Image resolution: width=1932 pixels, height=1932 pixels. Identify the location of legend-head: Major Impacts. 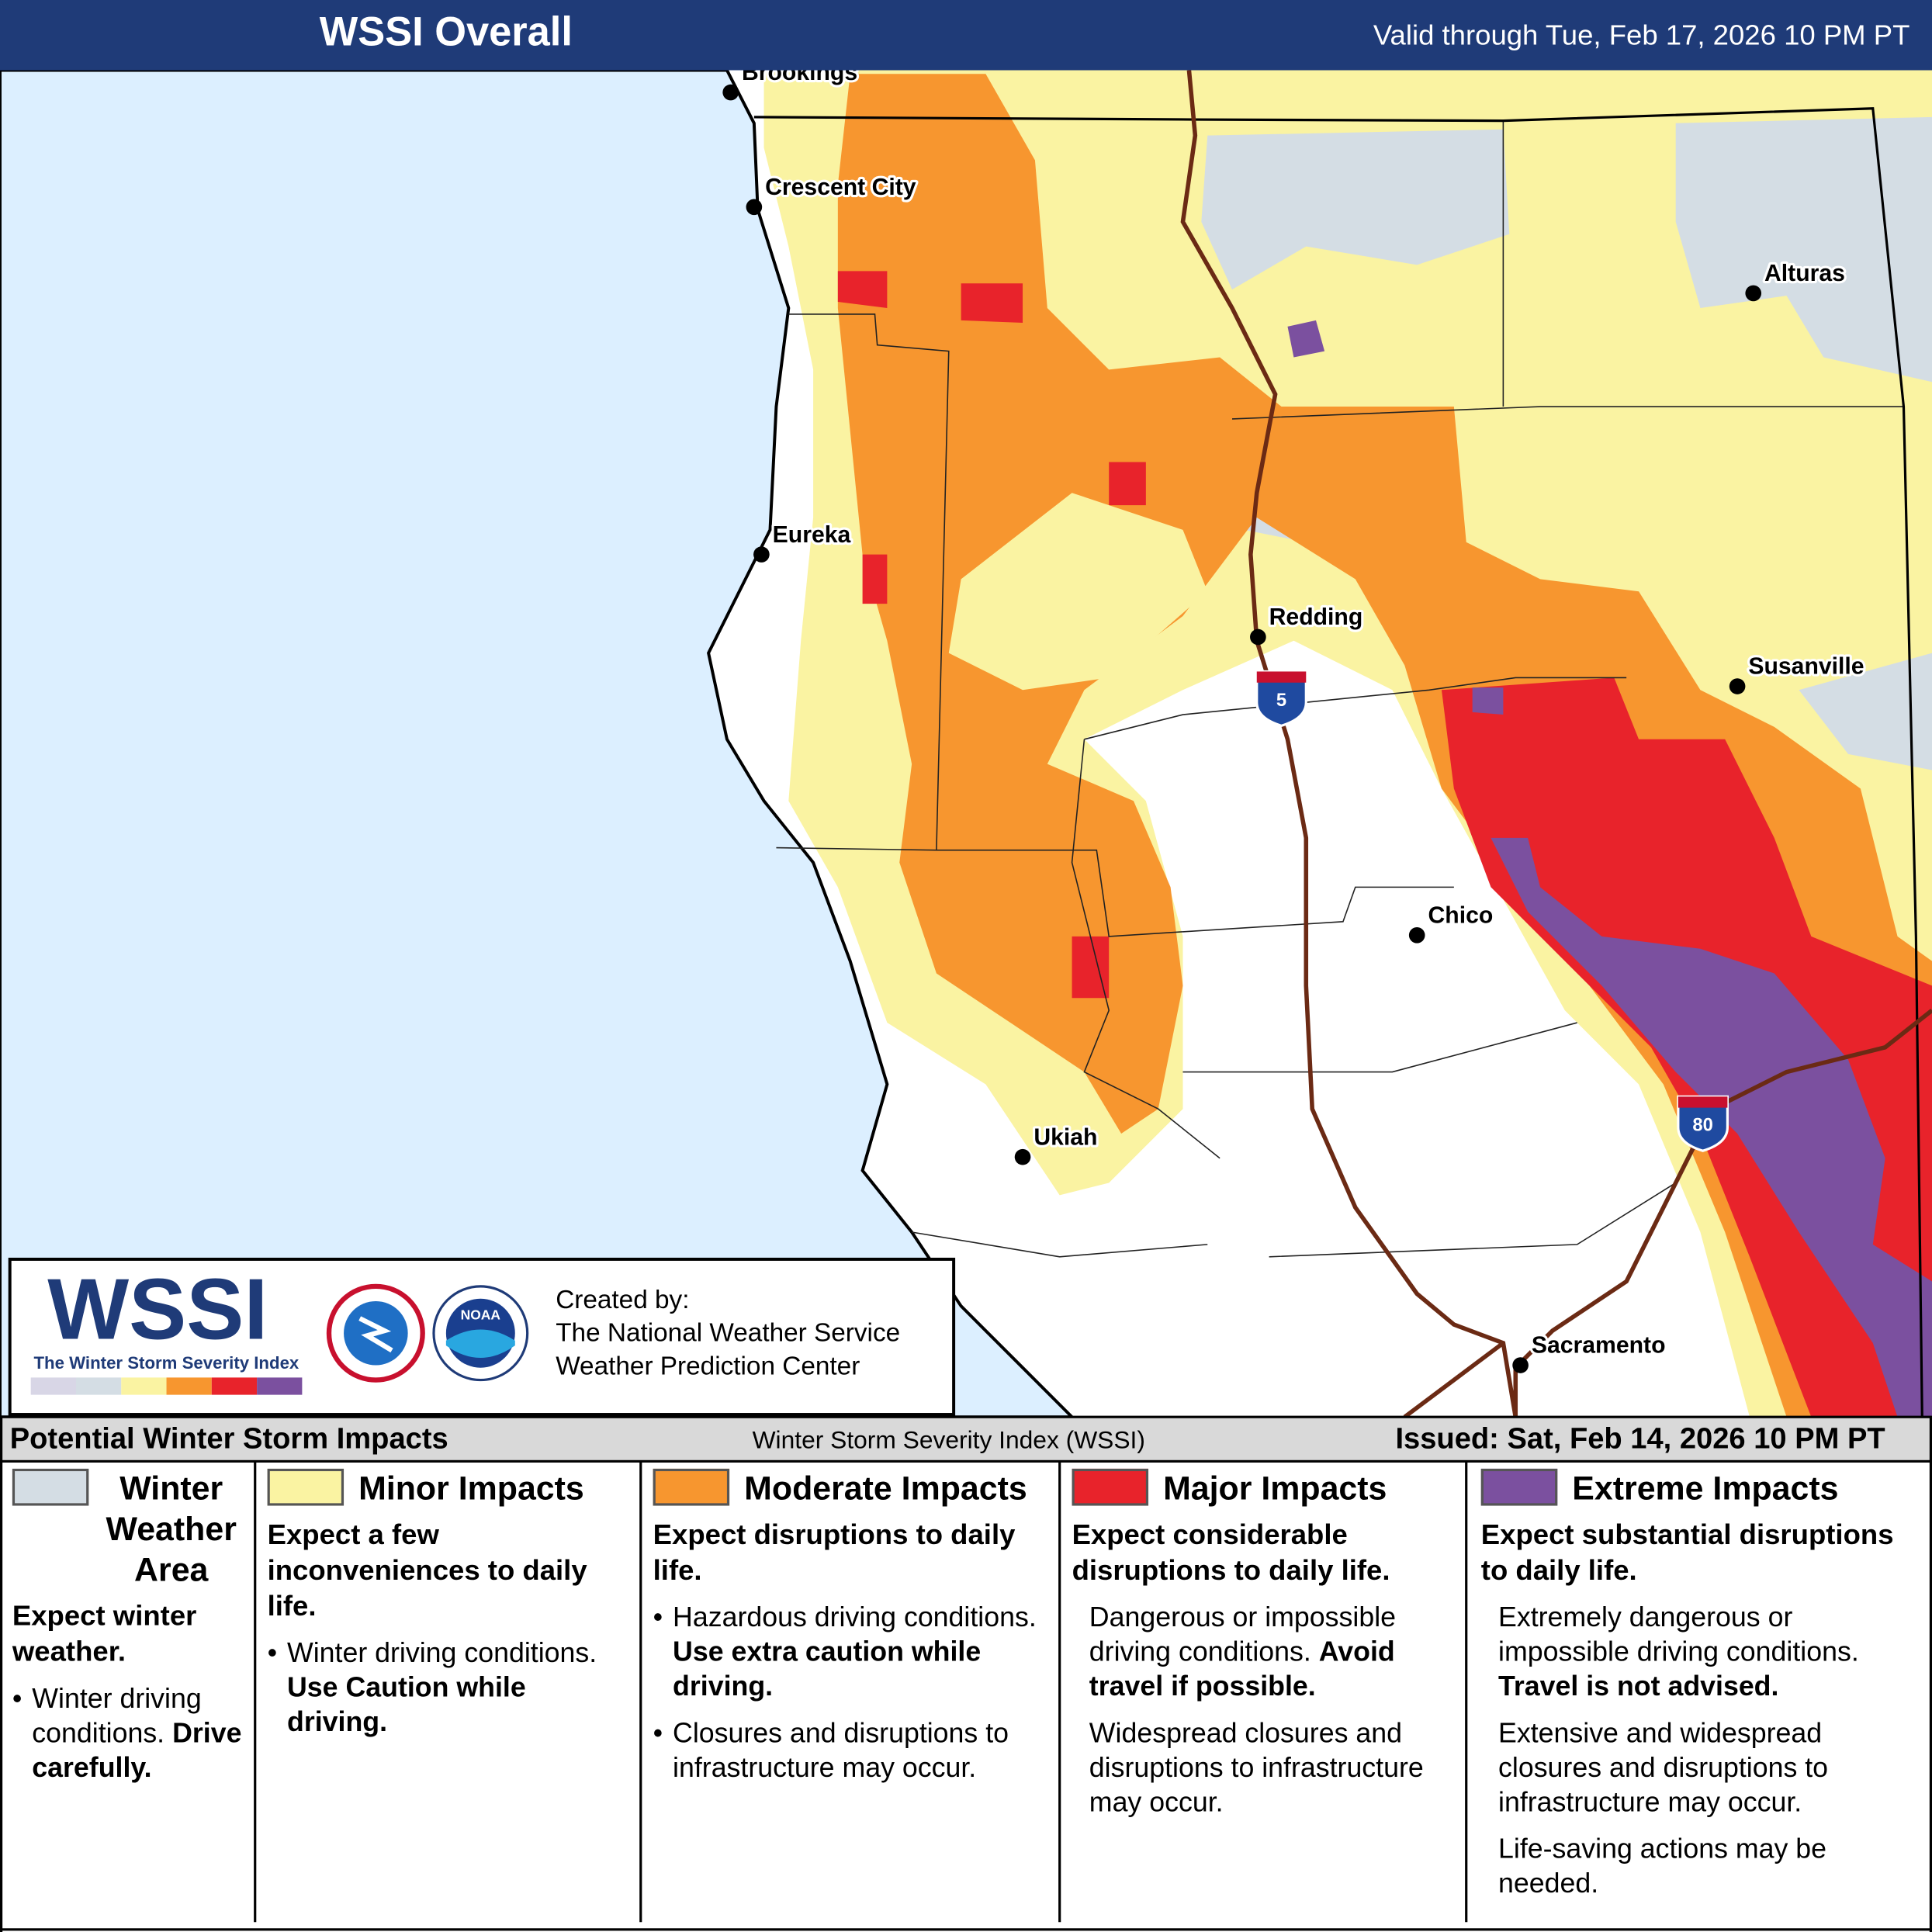
(1263, 1488).